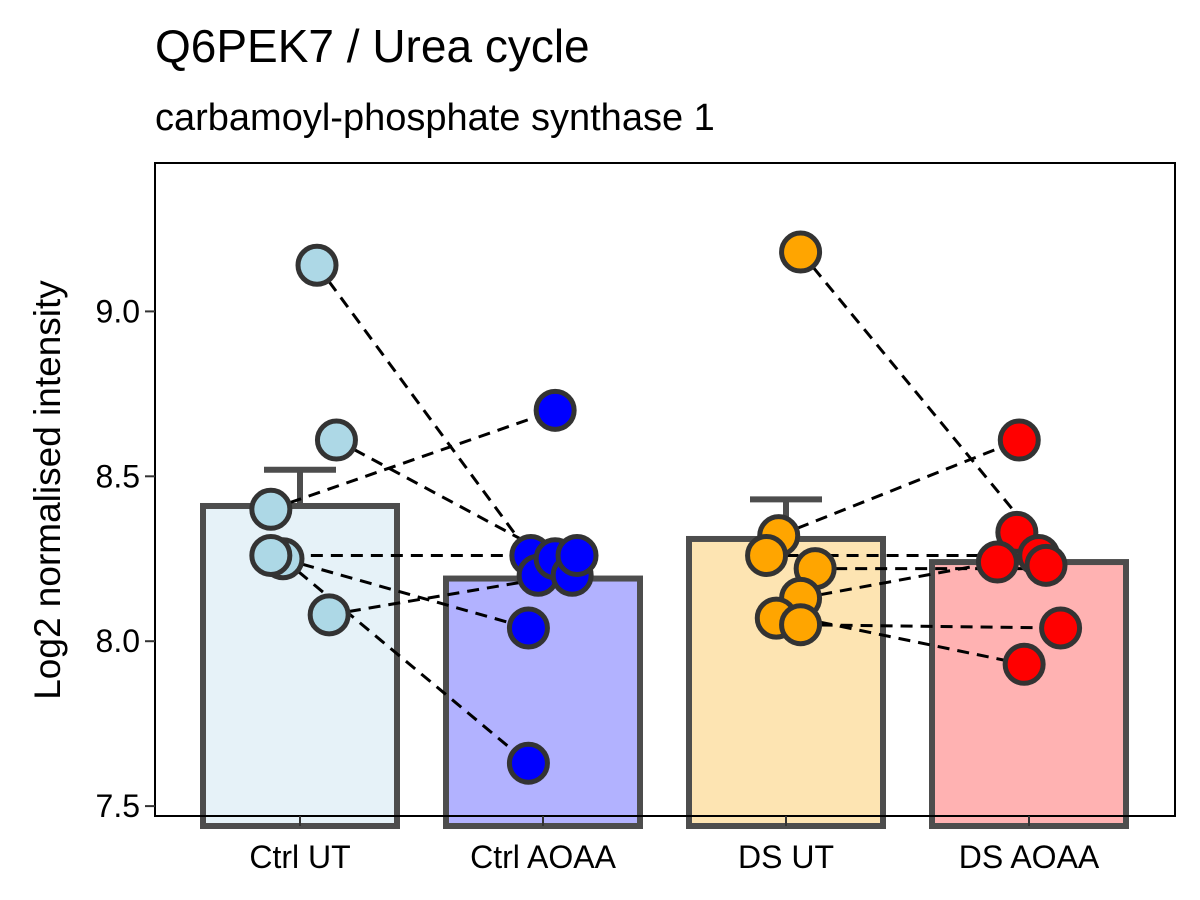  Describe the element at coordinates (372, 46) in the screenshot. I see `chart-title: Q6PEK7 / Urea cycle` at that location.